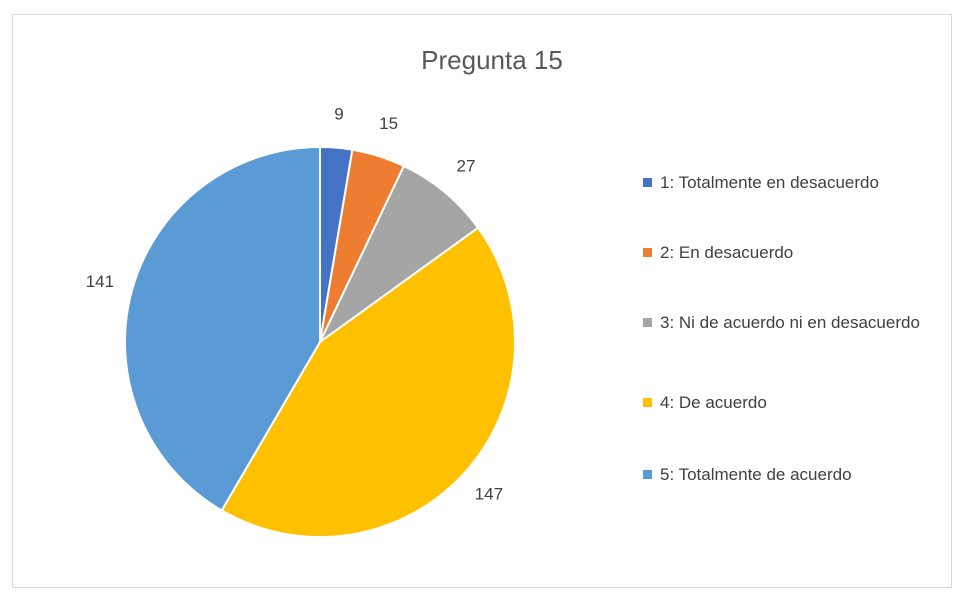  Describe the element at coordinates (492, 60) in the screenshot. I see `chart-title: Pregunta 15` at that location.